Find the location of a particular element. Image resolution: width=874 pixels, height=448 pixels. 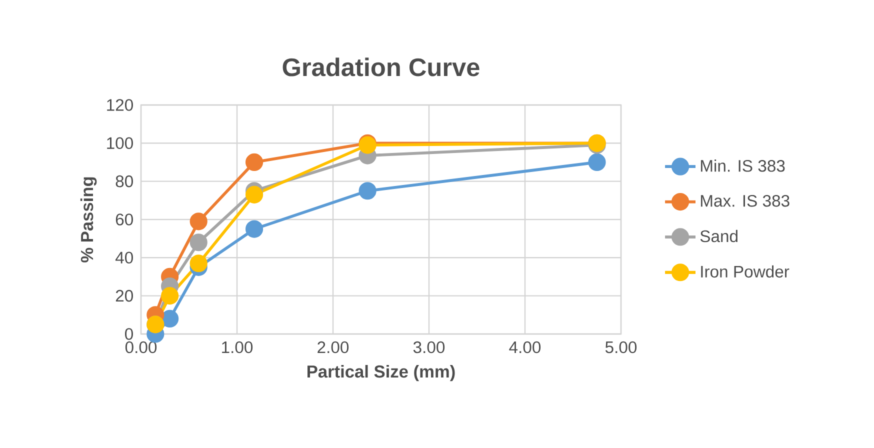

x-tick-label: 3.00 is located at coordinates (429, 347).